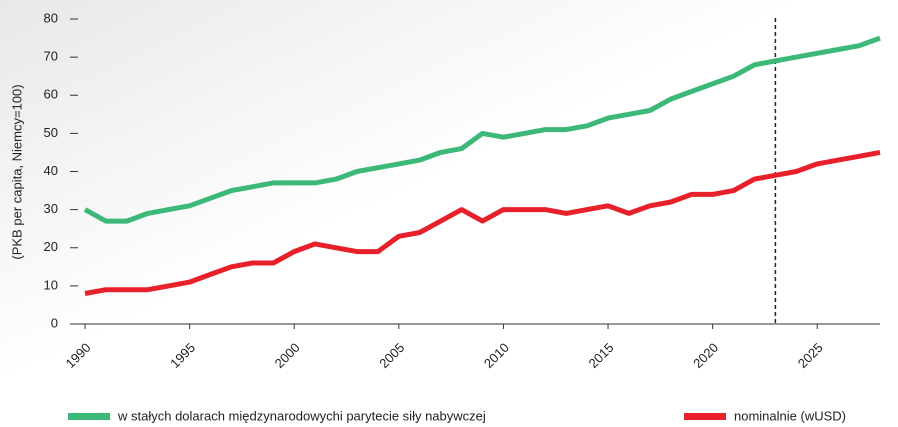 The image size is (898, 427). What do you see at coordinates (51, 56) in the screenshot?
I see `y-tick-label: 70` at bounding box center [51, 56].